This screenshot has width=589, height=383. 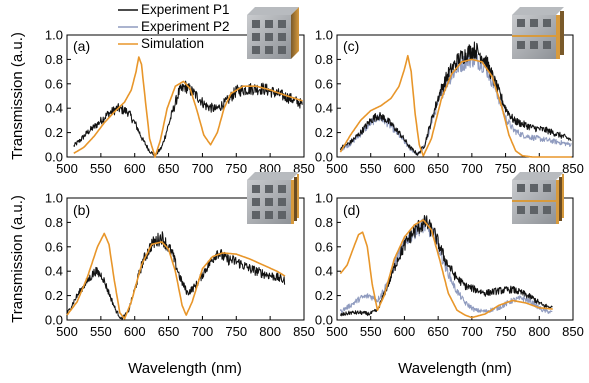 What do you see at coordinates (270, 331) in the screenshot?
I see `x-tick-label-b-800: 800` at bounding box center [270, 331].